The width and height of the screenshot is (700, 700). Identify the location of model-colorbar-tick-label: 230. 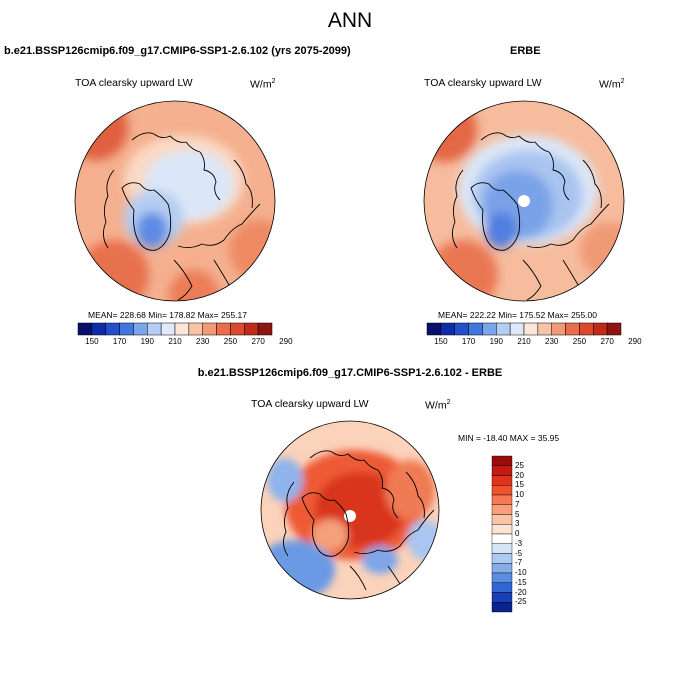
(203, 341).